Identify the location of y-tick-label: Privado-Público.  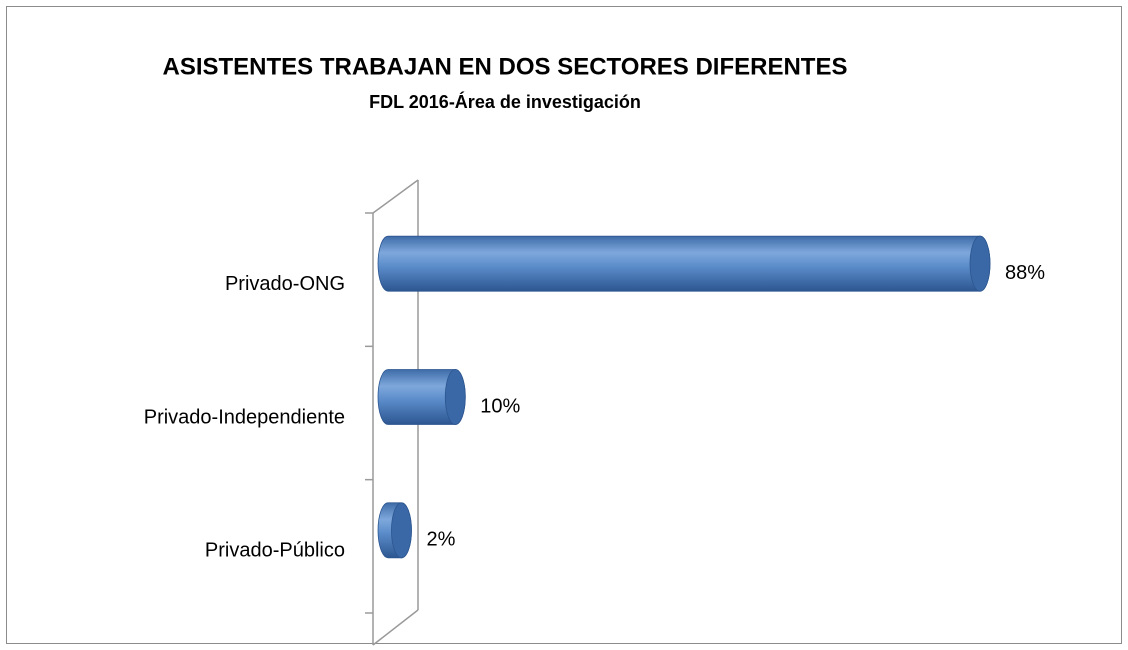
(275, 551).